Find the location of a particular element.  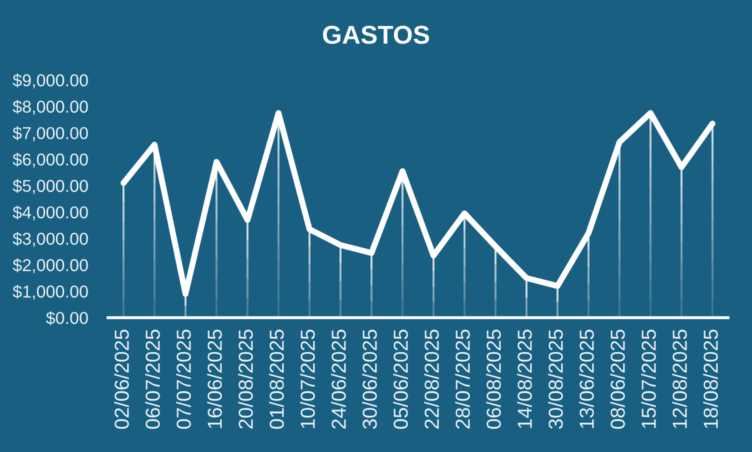

chart-title: GASTOS is located at coordinates (376, 35).